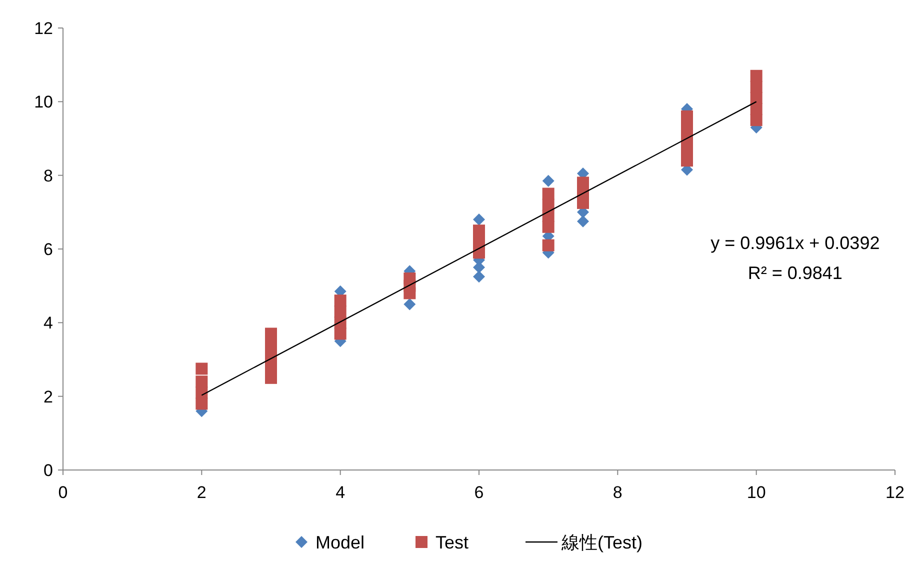 This screenshot has width=923, height=572. What do you see at coordinates (63, 492) in the screenshot?
I see `x-tick-label: 0` at bounding box center [63, 492].